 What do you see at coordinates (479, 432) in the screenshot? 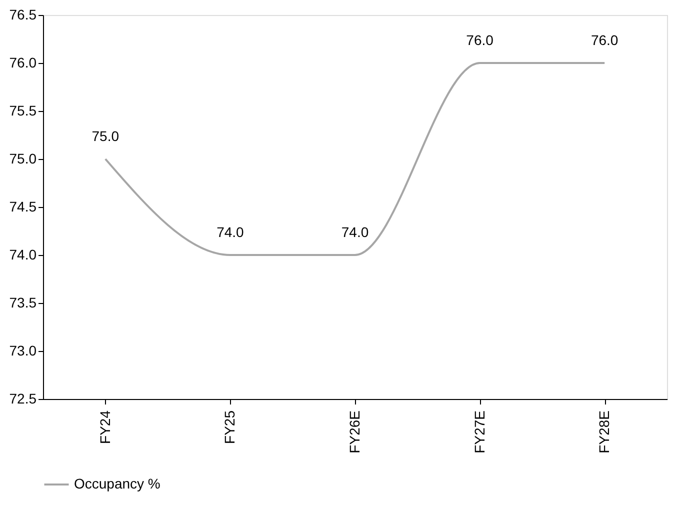
I see `x-tick-label: FY27E` at bounding box center [479, 432].